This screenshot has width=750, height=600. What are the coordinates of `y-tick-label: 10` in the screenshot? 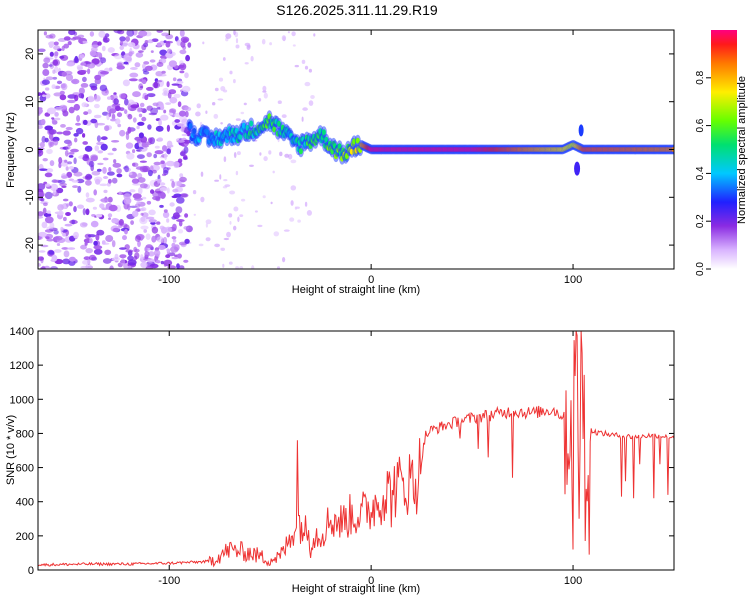 It's located at (30, 102).